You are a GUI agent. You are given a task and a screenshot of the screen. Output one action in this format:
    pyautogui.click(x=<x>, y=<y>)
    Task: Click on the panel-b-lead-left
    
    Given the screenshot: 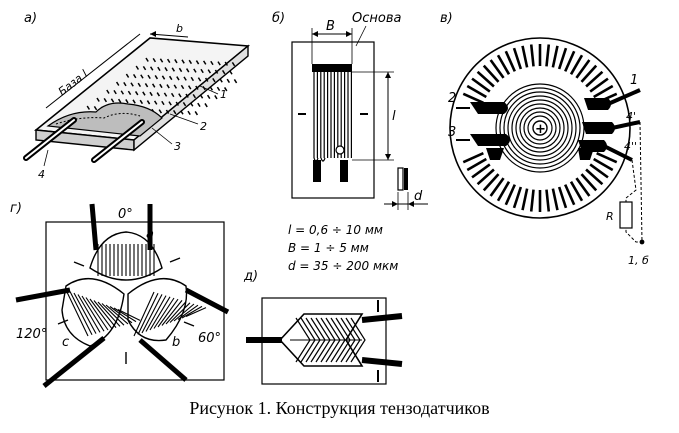 What is the action you would take?
    pyautogui.click(x=317, y=171)
    